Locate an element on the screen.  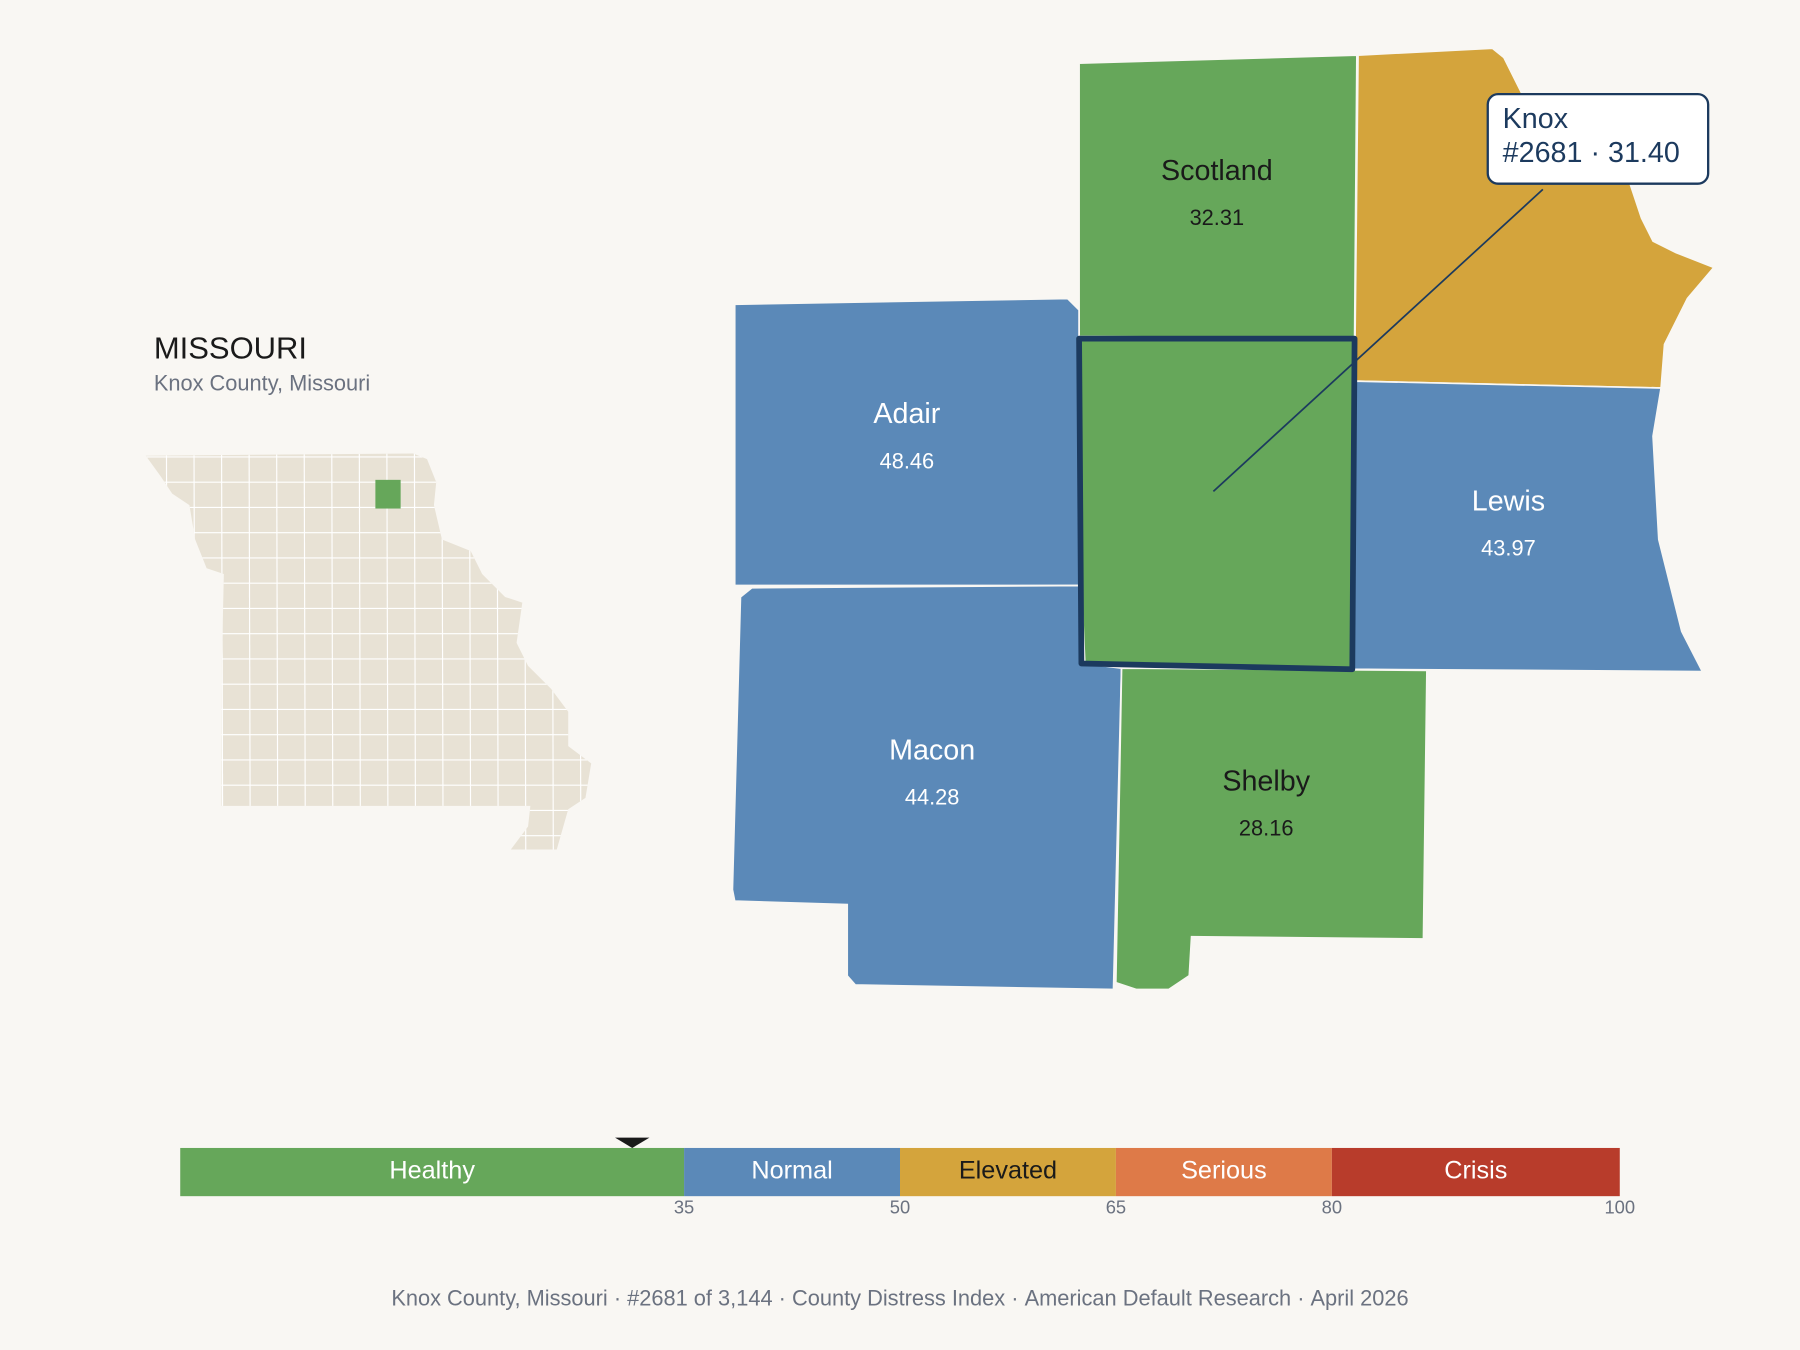
county-name: Adair is located at coordinates (906, 414).